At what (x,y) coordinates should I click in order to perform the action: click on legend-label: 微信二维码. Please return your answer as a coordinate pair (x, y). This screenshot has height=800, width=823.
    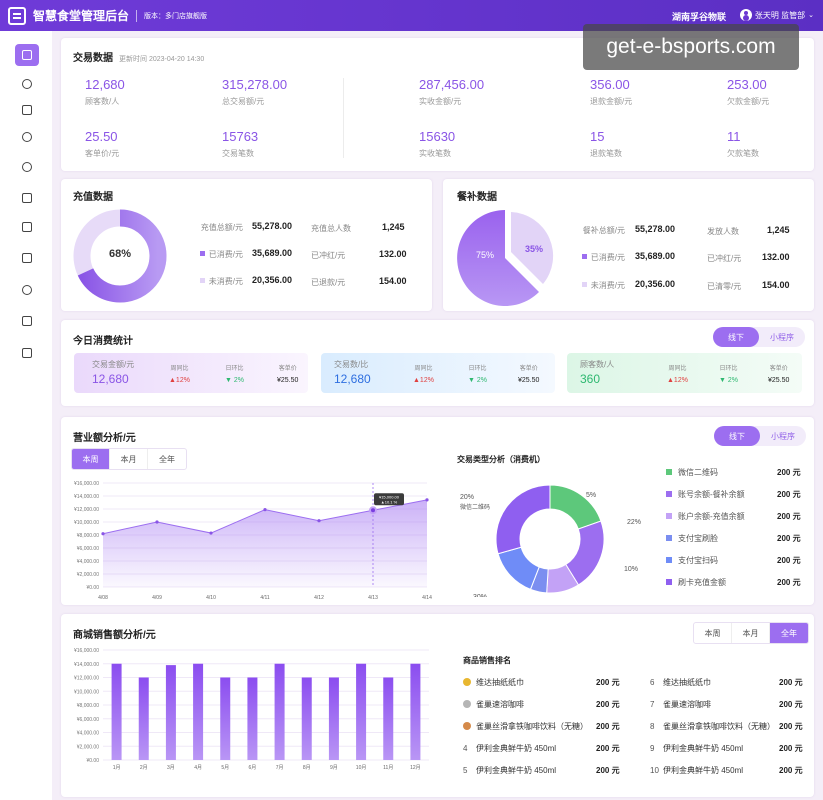
    Looking at the image, I should click on (698, 472).